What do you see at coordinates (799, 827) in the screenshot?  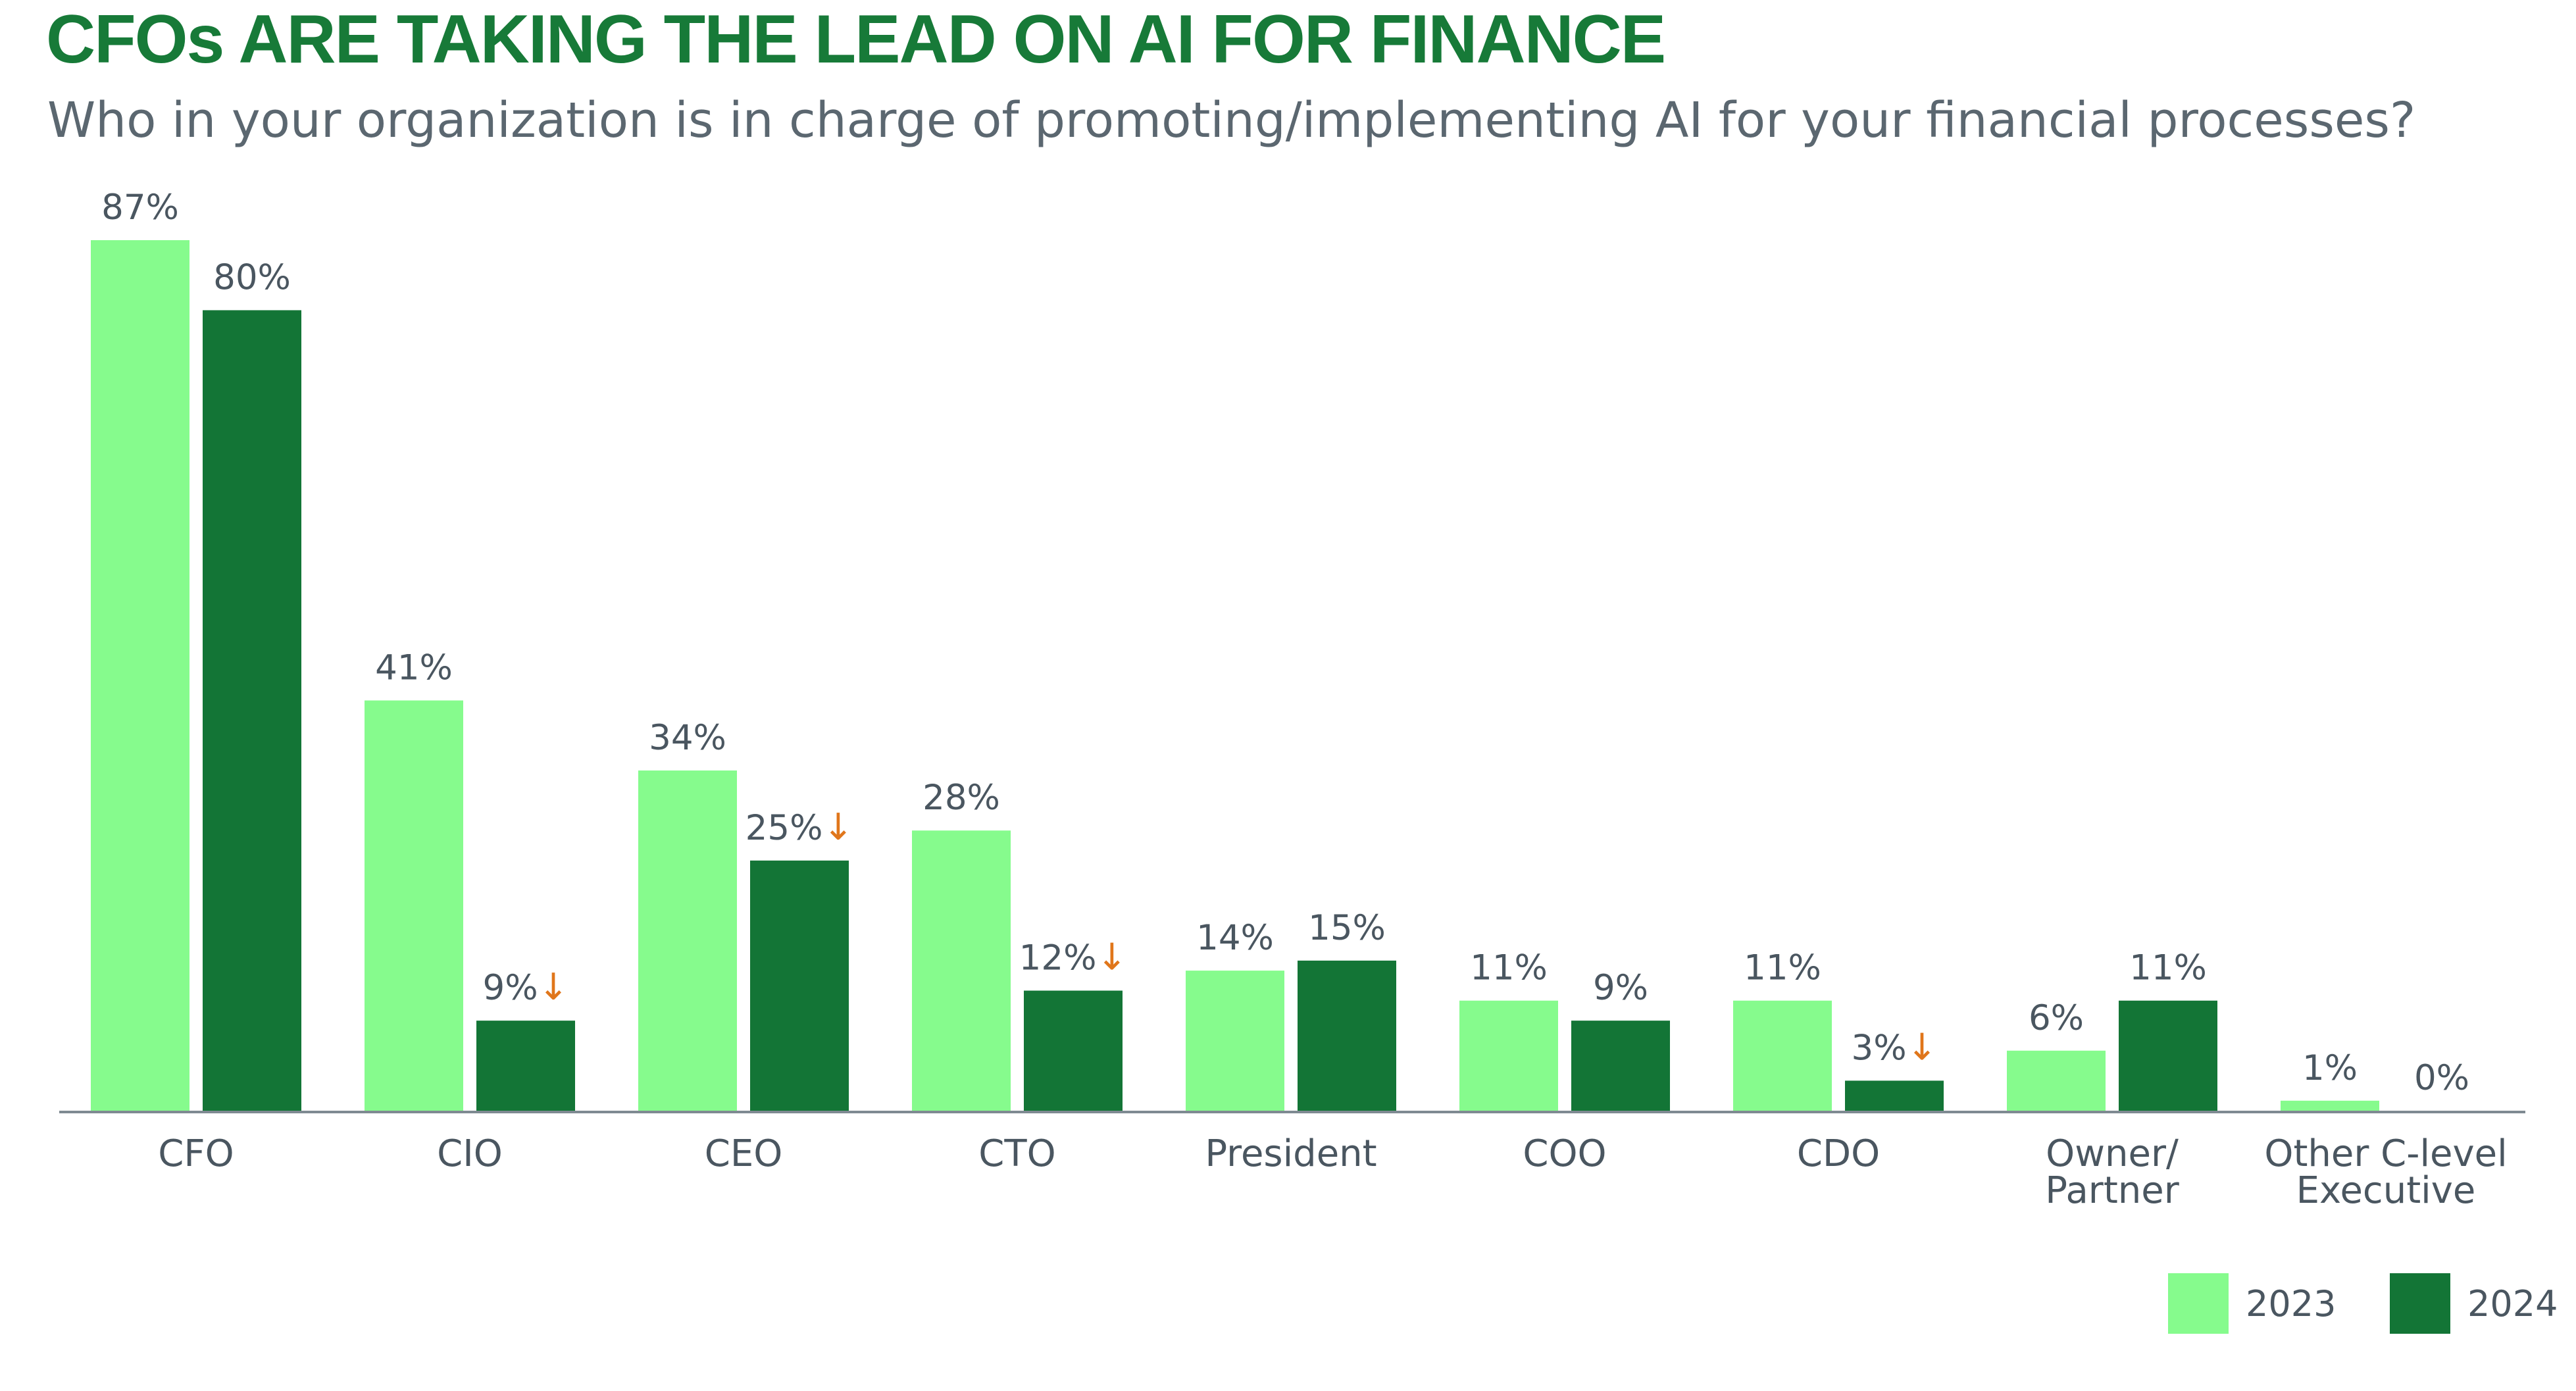 I see `value-label: 25%↓` at bounding box center [799, 827].